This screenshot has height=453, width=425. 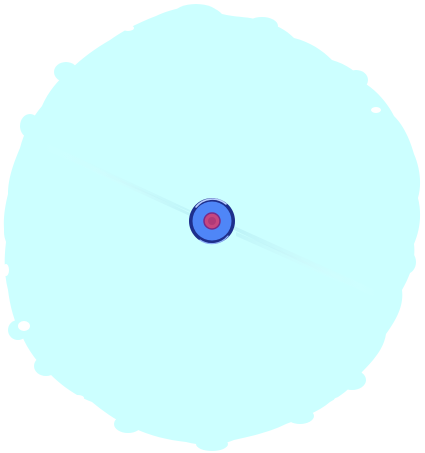 What do you see at coordinates (214, 240) in the screenshot?
I see `marker-lower-arc` at bounding box center [214, 240].